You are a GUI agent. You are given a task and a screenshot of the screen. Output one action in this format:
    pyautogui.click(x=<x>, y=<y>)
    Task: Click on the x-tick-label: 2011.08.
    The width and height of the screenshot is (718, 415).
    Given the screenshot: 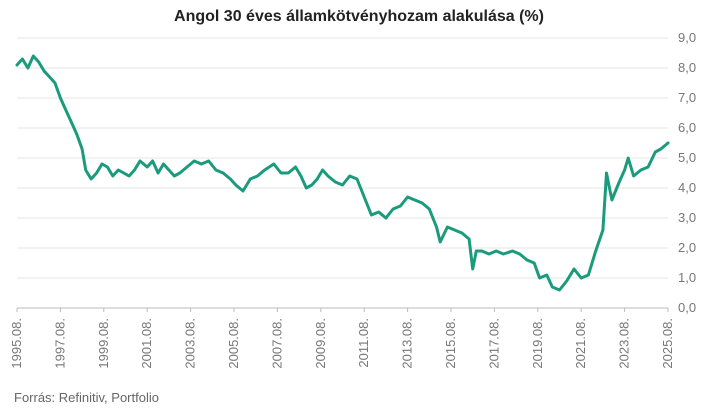 What is the action you would take?
    pyautogui.click(x=363, y=343)
    